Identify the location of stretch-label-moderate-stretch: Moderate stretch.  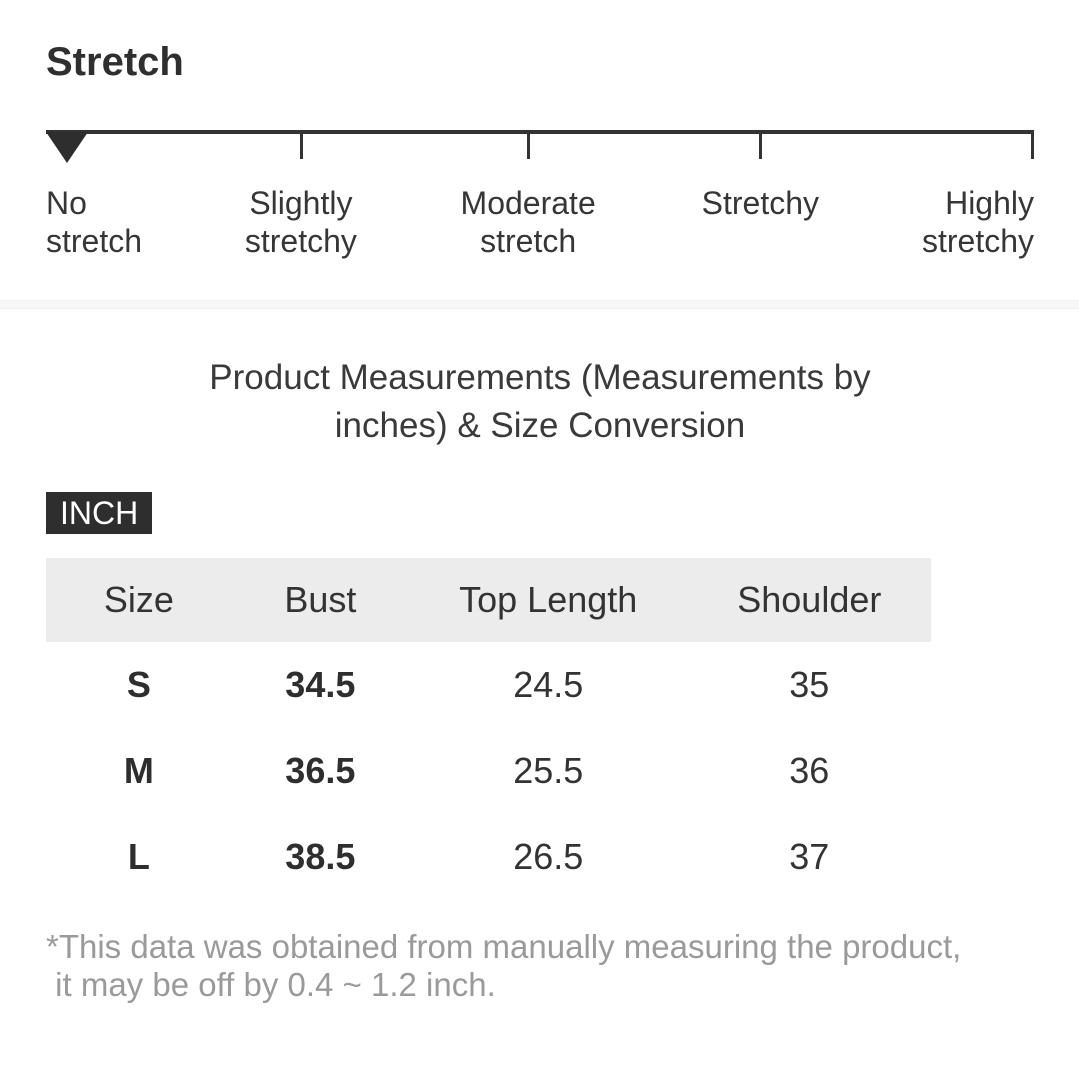
(528, 222).